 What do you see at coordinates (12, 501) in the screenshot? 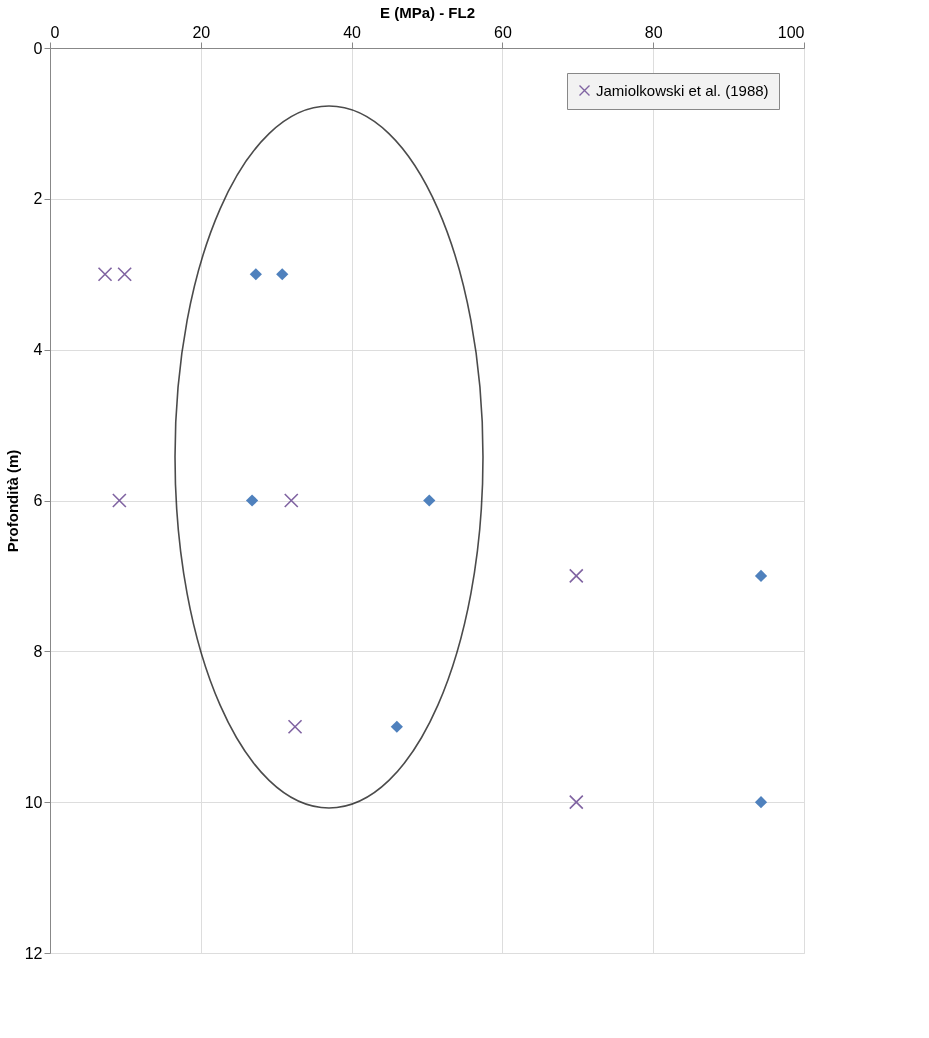
I see `y-axis-title: Profondità (m)` at bounding box center [12, 501].